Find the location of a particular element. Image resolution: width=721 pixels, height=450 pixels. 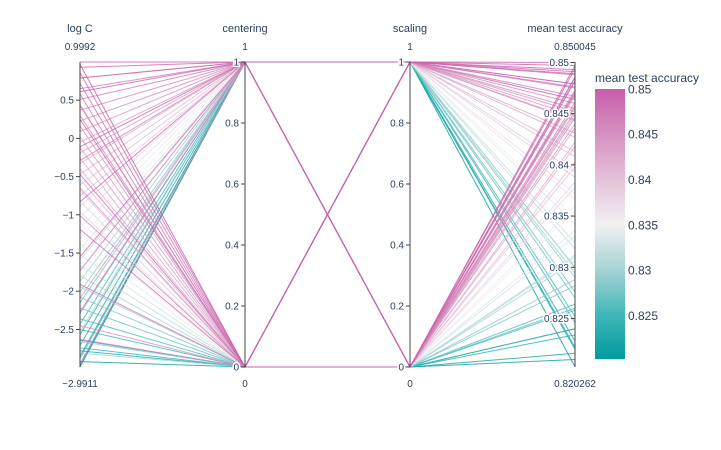

axis-tick-label: 0.835 is located at coordinates (556, 217).